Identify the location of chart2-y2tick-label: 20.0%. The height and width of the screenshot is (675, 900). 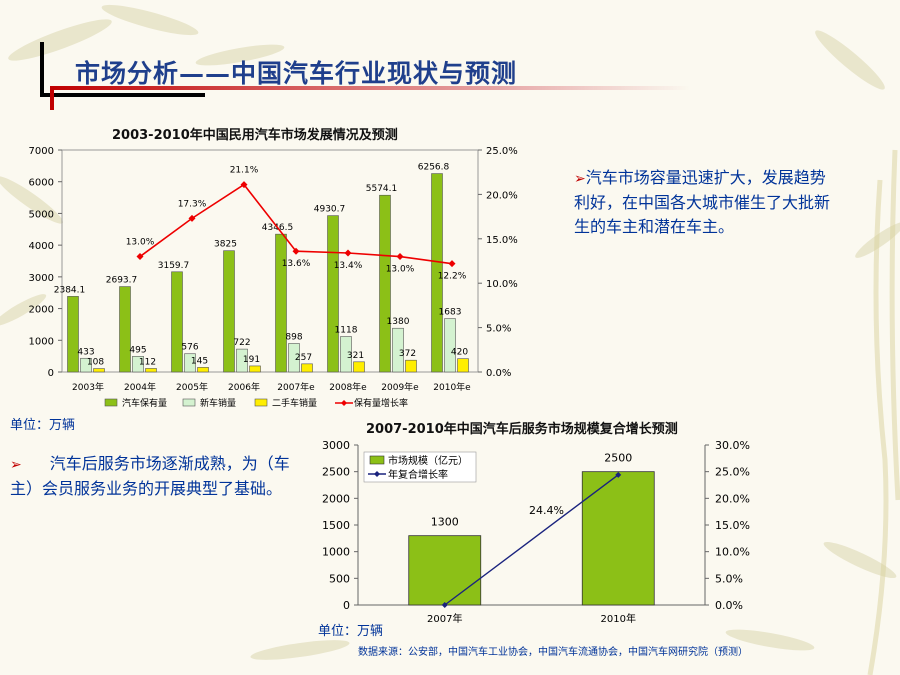
(732, 498).